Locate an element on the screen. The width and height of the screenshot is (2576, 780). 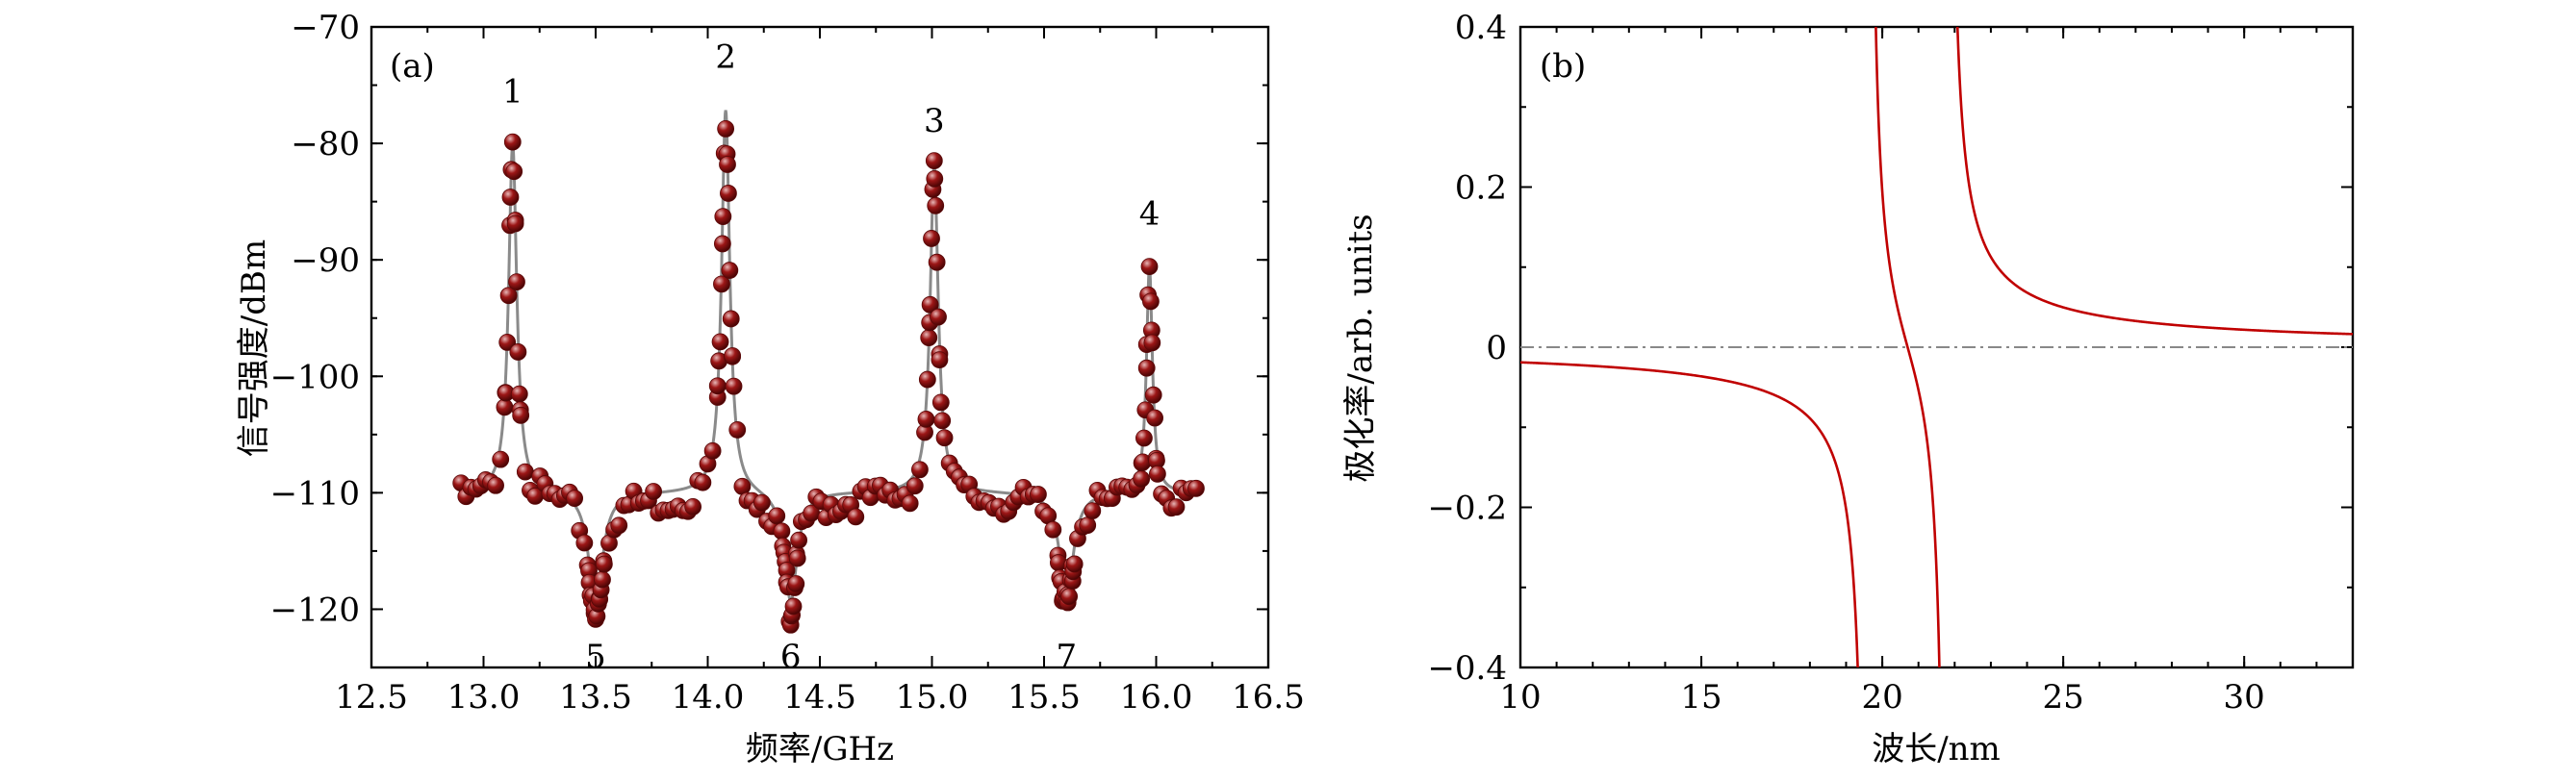
panel-b-xlabel: 波长/nm is located at coordinates (1936, 749).